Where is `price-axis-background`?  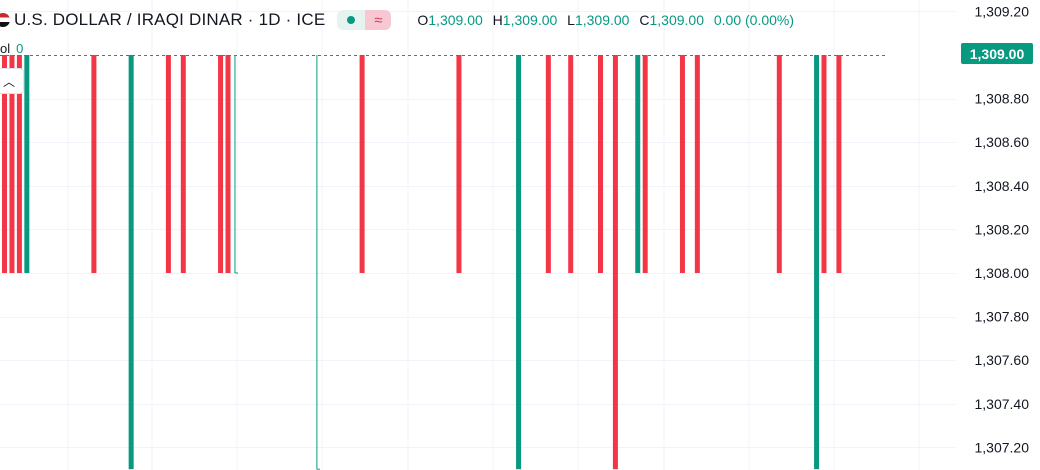 price-axis-background is located at coordinates (997, 235).